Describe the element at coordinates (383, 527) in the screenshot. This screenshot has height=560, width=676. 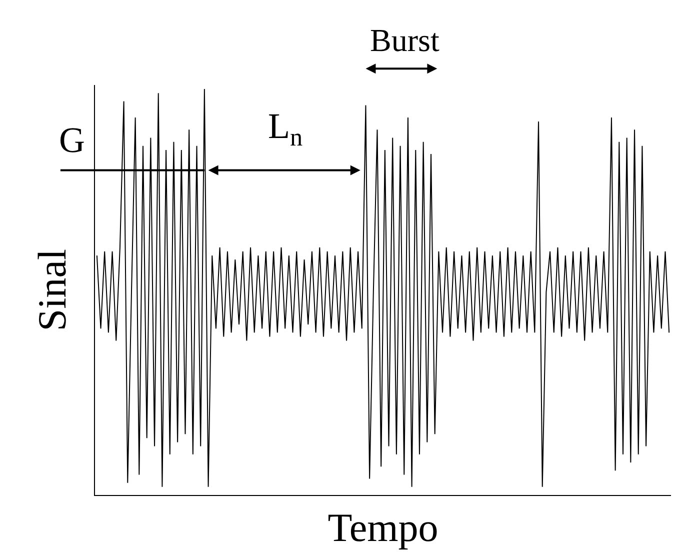
I see `x-axis-title: Tempo` at that location.